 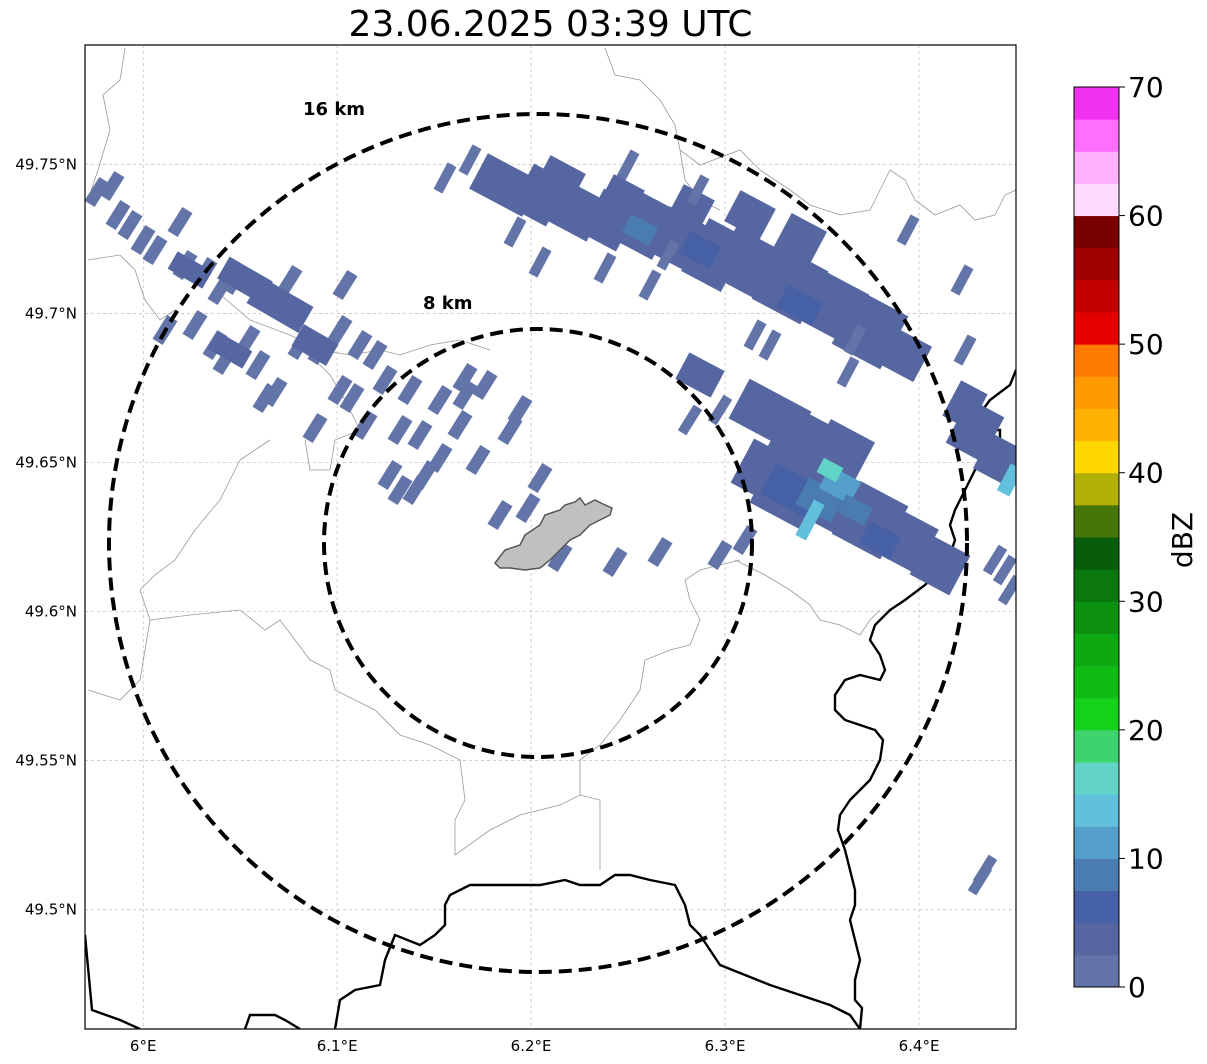 I want to click on lat-tick-label: 49.6°N, so click(x=51, y=612).